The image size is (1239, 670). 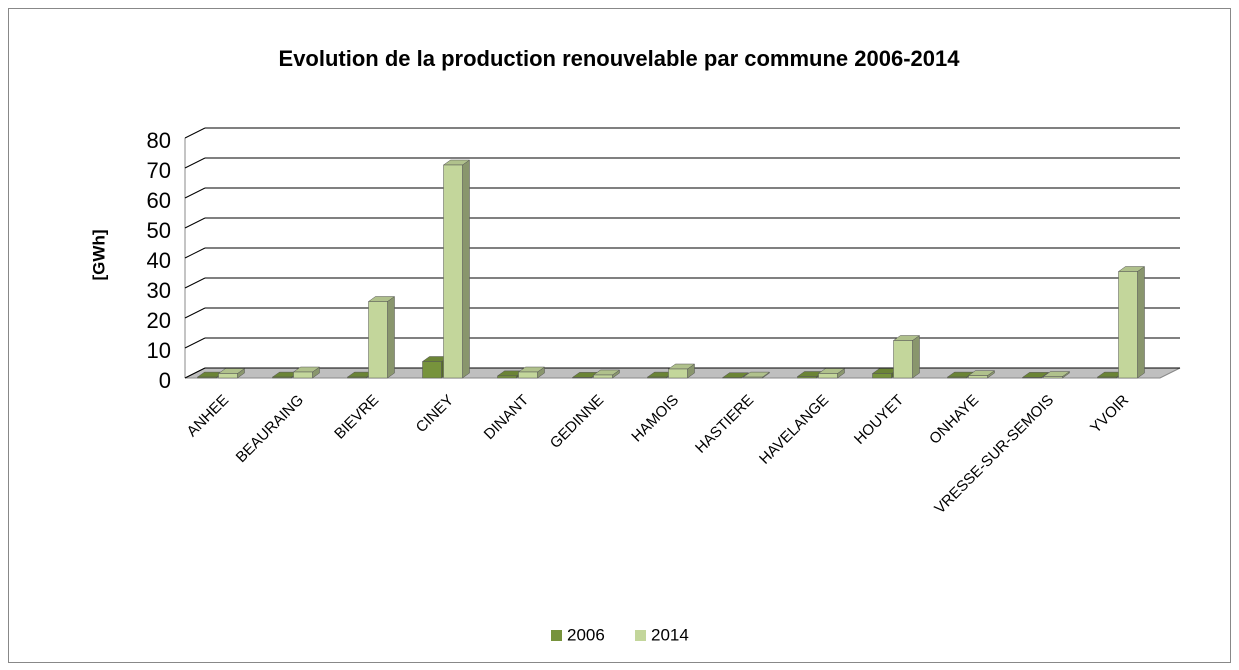 What do you see at coordinates (159, 260) in the screenshot?
I see `y-tick-label: 40` at bounding box center [159, 260].